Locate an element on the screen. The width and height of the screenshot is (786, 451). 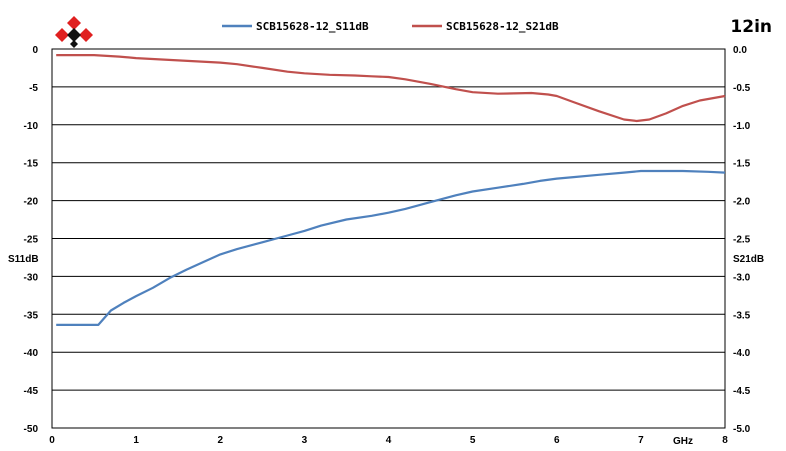
y-tick-left: -25 is located at coordinates (31, 240).